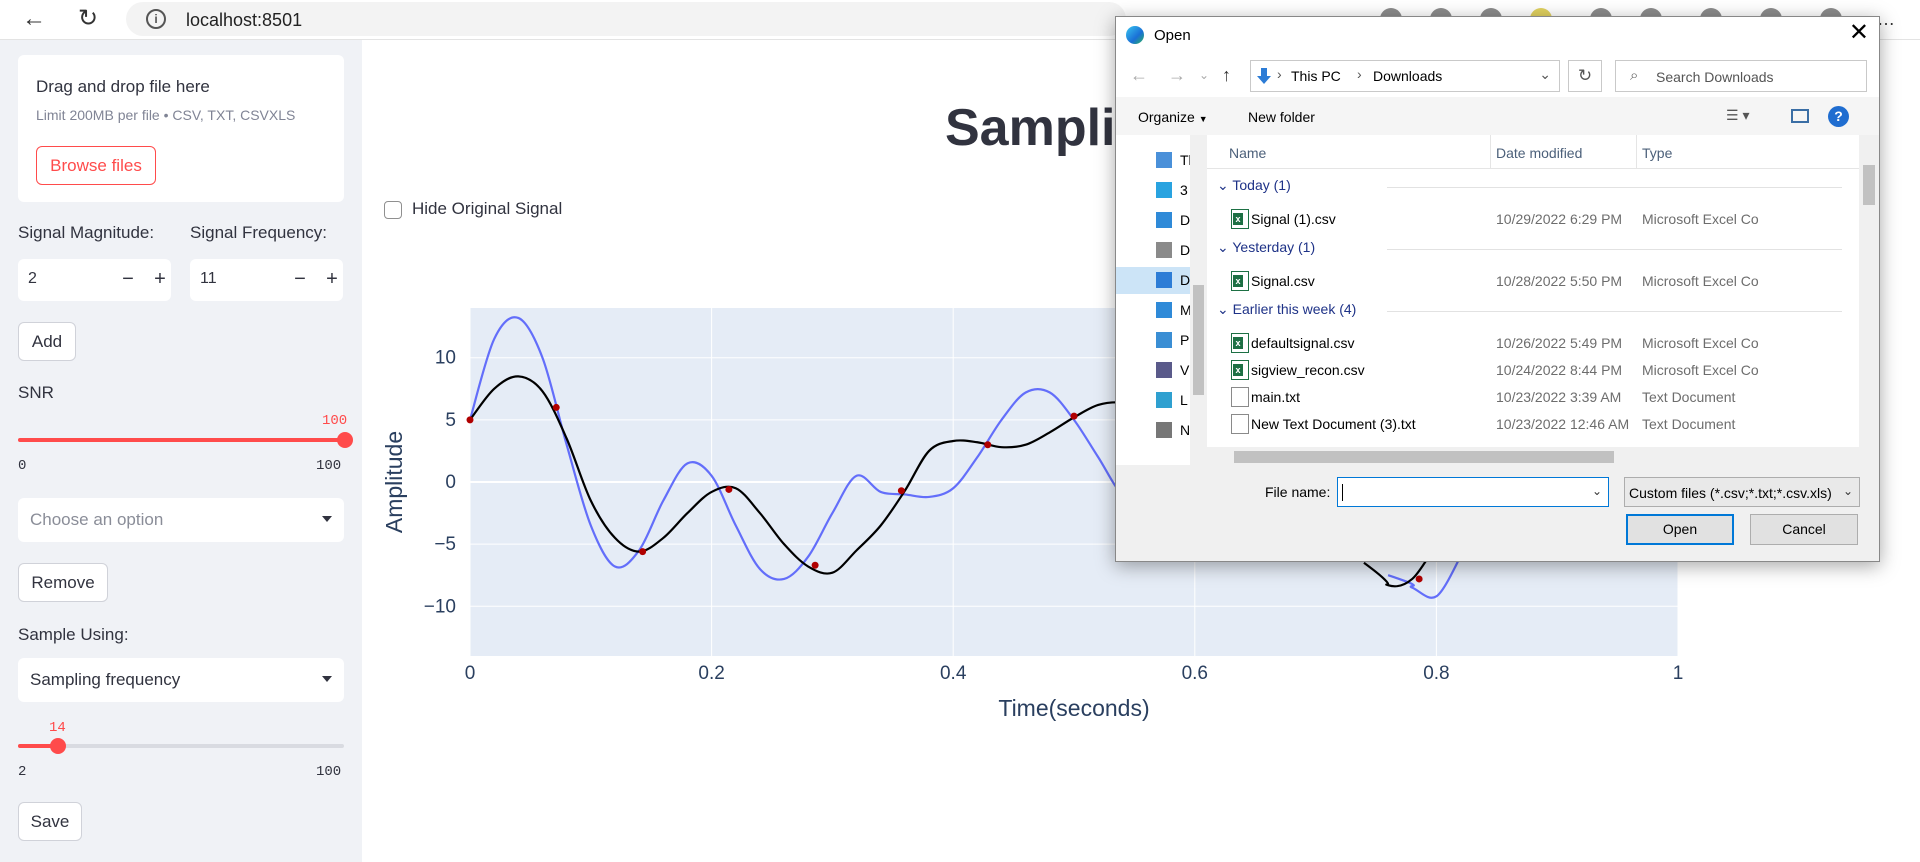 This screenshot has width=1920, height=862. I want to click on signal-frequency-value: 11, so click(208, 278).